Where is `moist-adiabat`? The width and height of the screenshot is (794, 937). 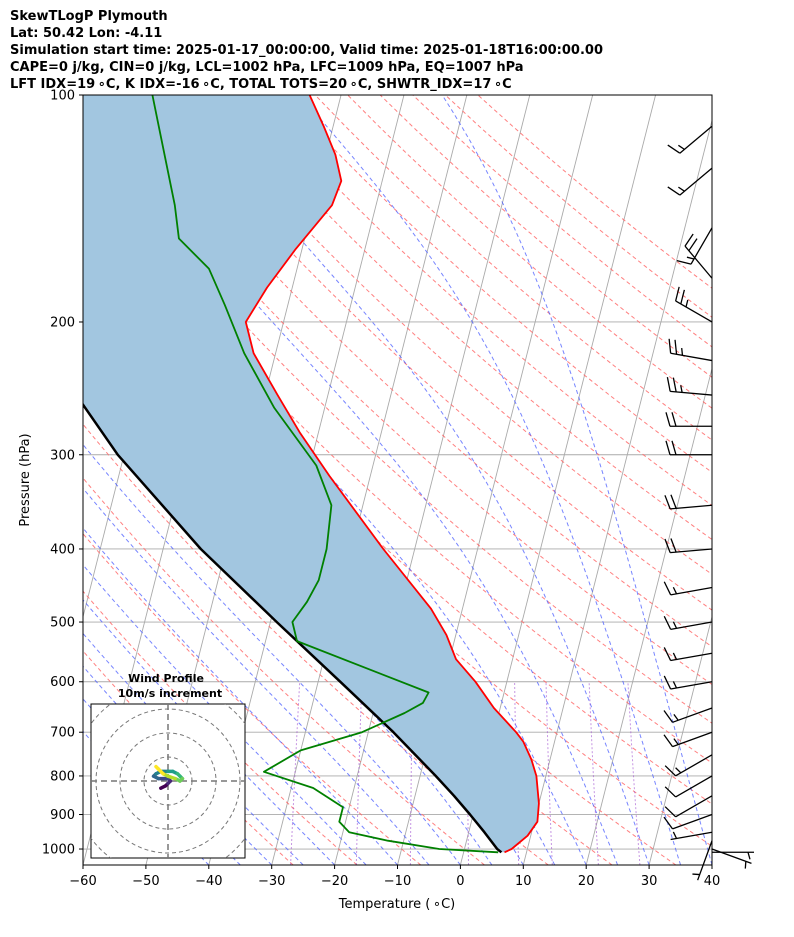
moist-adiabat is located at coordinates (193, 748).